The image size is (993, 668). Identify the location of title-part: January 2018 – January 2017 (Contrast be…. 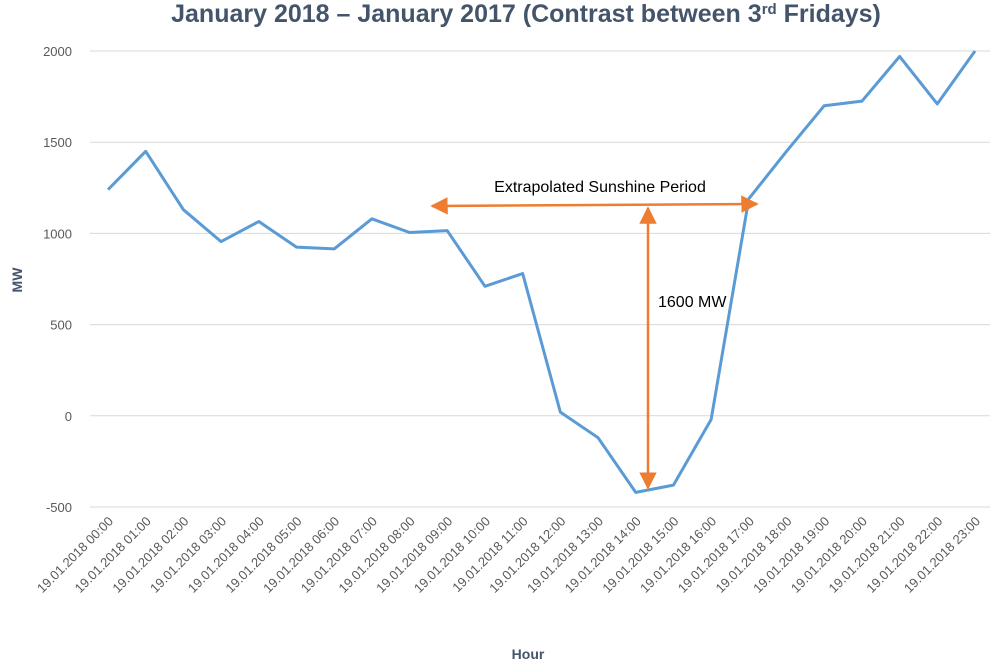
(466, 14).